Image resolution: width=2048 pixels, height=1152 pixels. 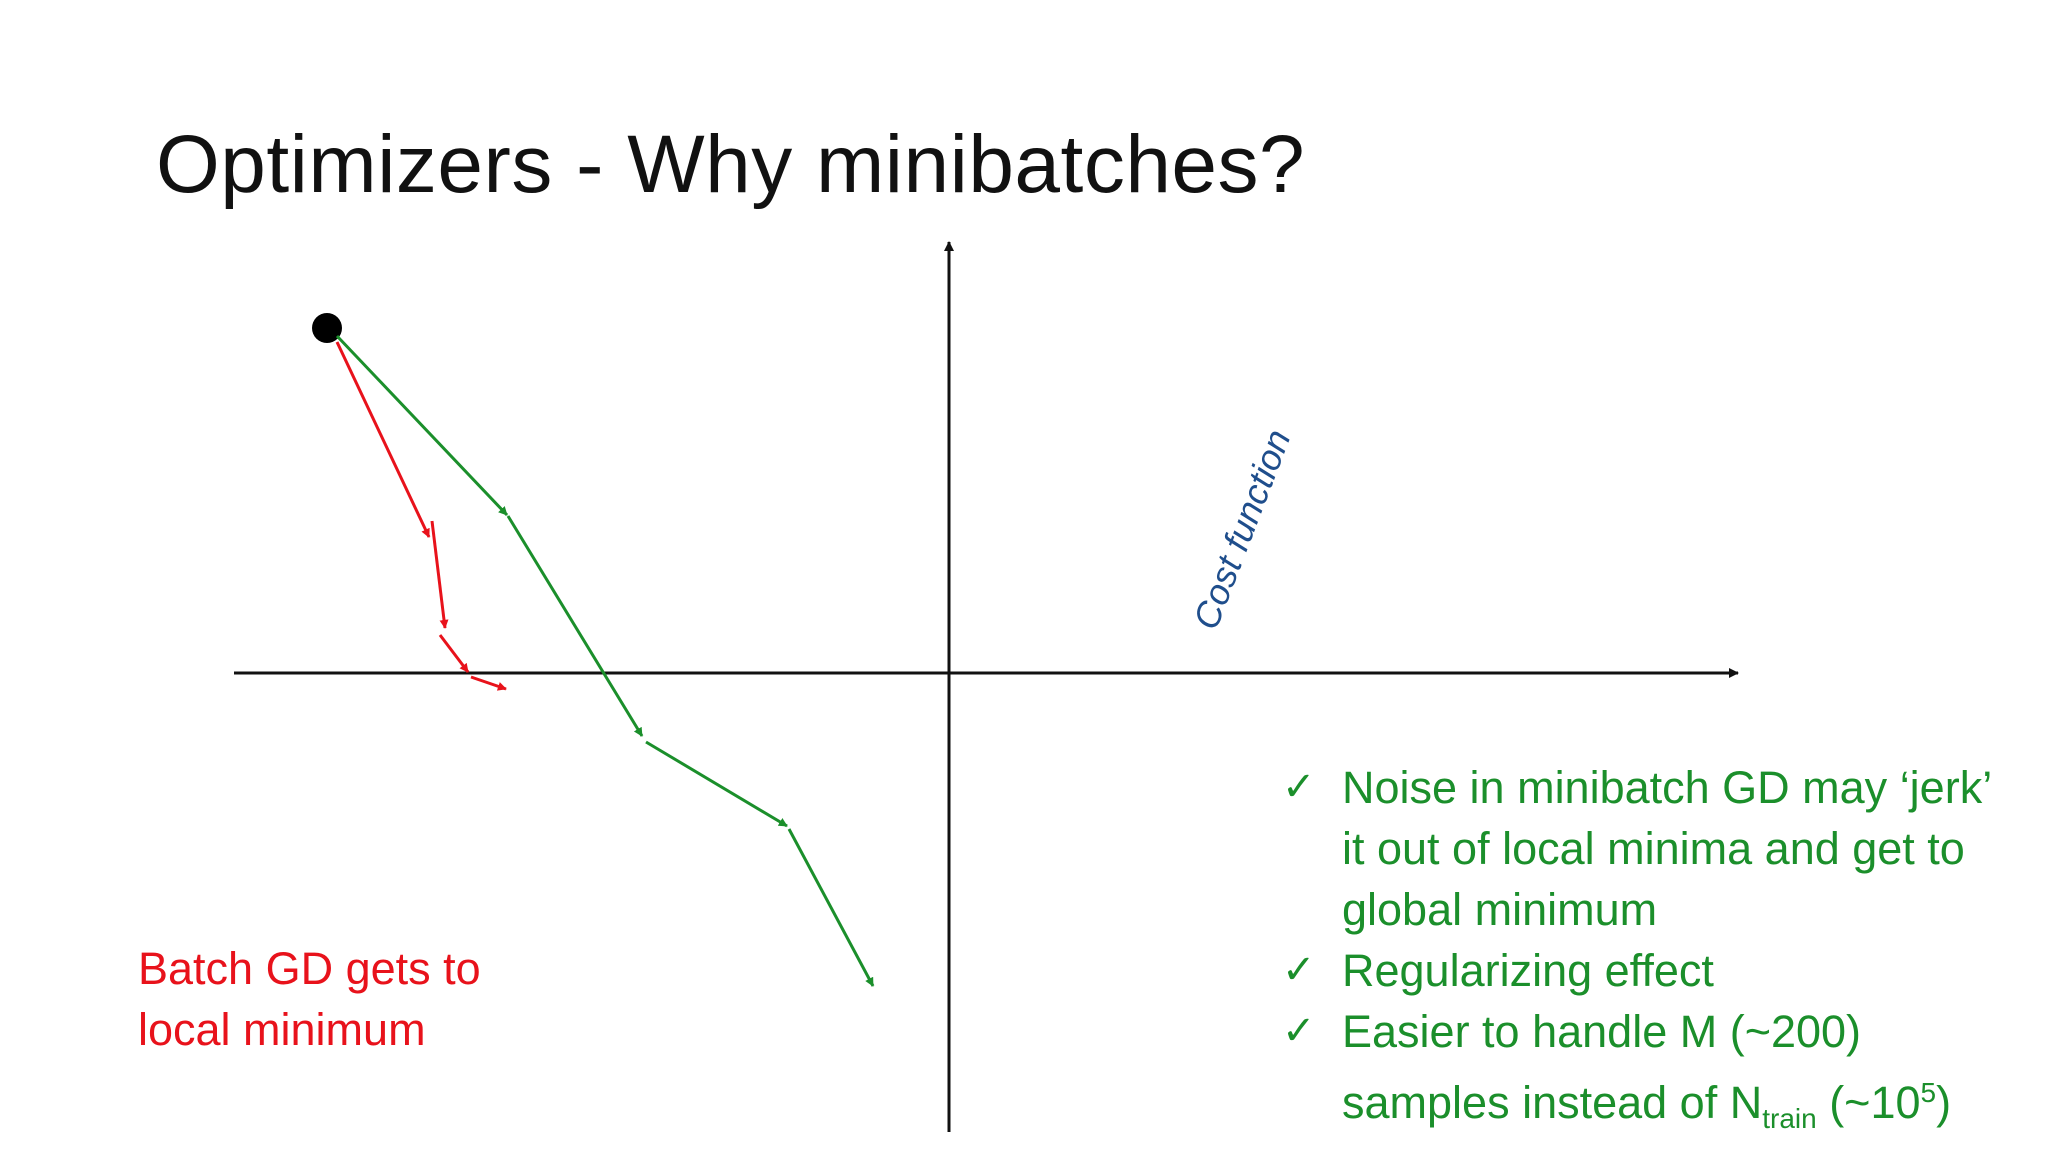 I want to click on benefit-item: ✓ Regularizing effect, so click(x=1652, y=970).